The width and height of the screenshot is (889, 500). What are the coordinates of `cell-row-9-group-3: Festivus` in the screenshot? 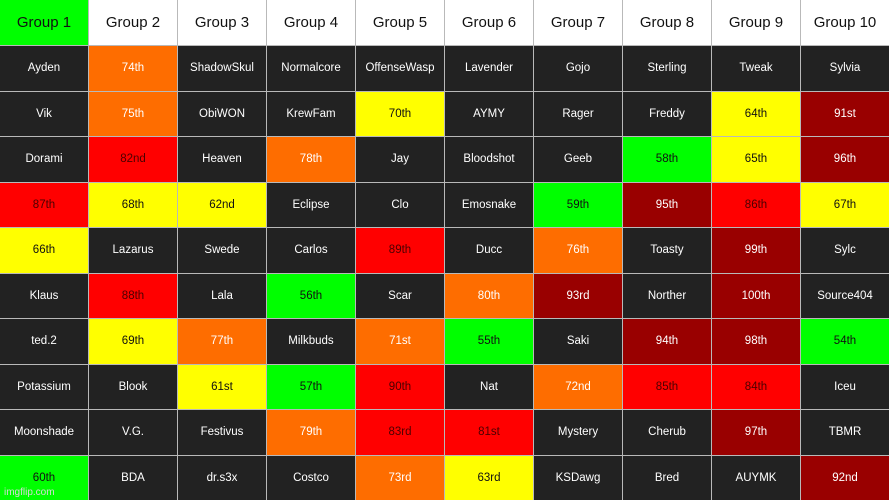 It's located at (222, 432).